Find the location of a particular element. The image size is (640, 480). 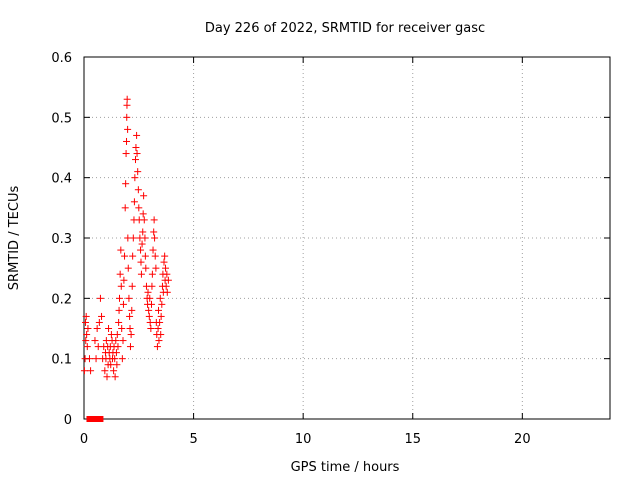

y-tick-label: 0.1 is located at coordinates (61, 360).